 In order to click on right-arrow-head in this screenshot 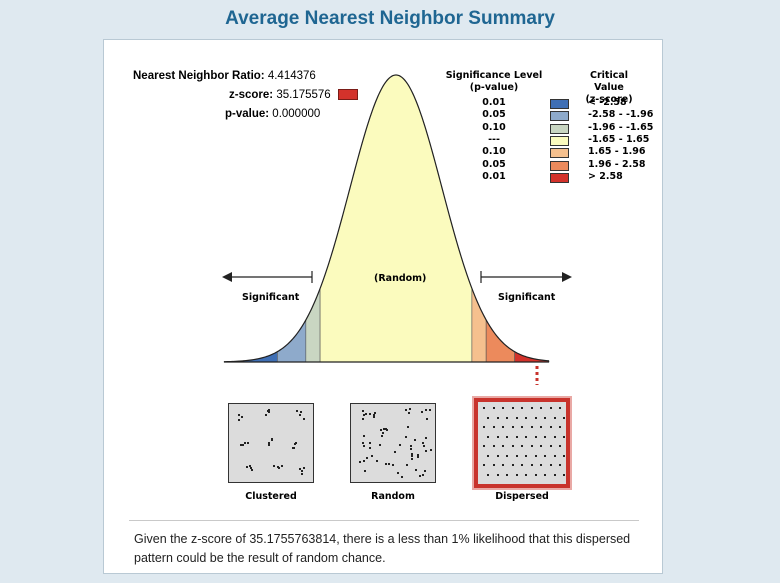, I will do `click(567, 277)`.